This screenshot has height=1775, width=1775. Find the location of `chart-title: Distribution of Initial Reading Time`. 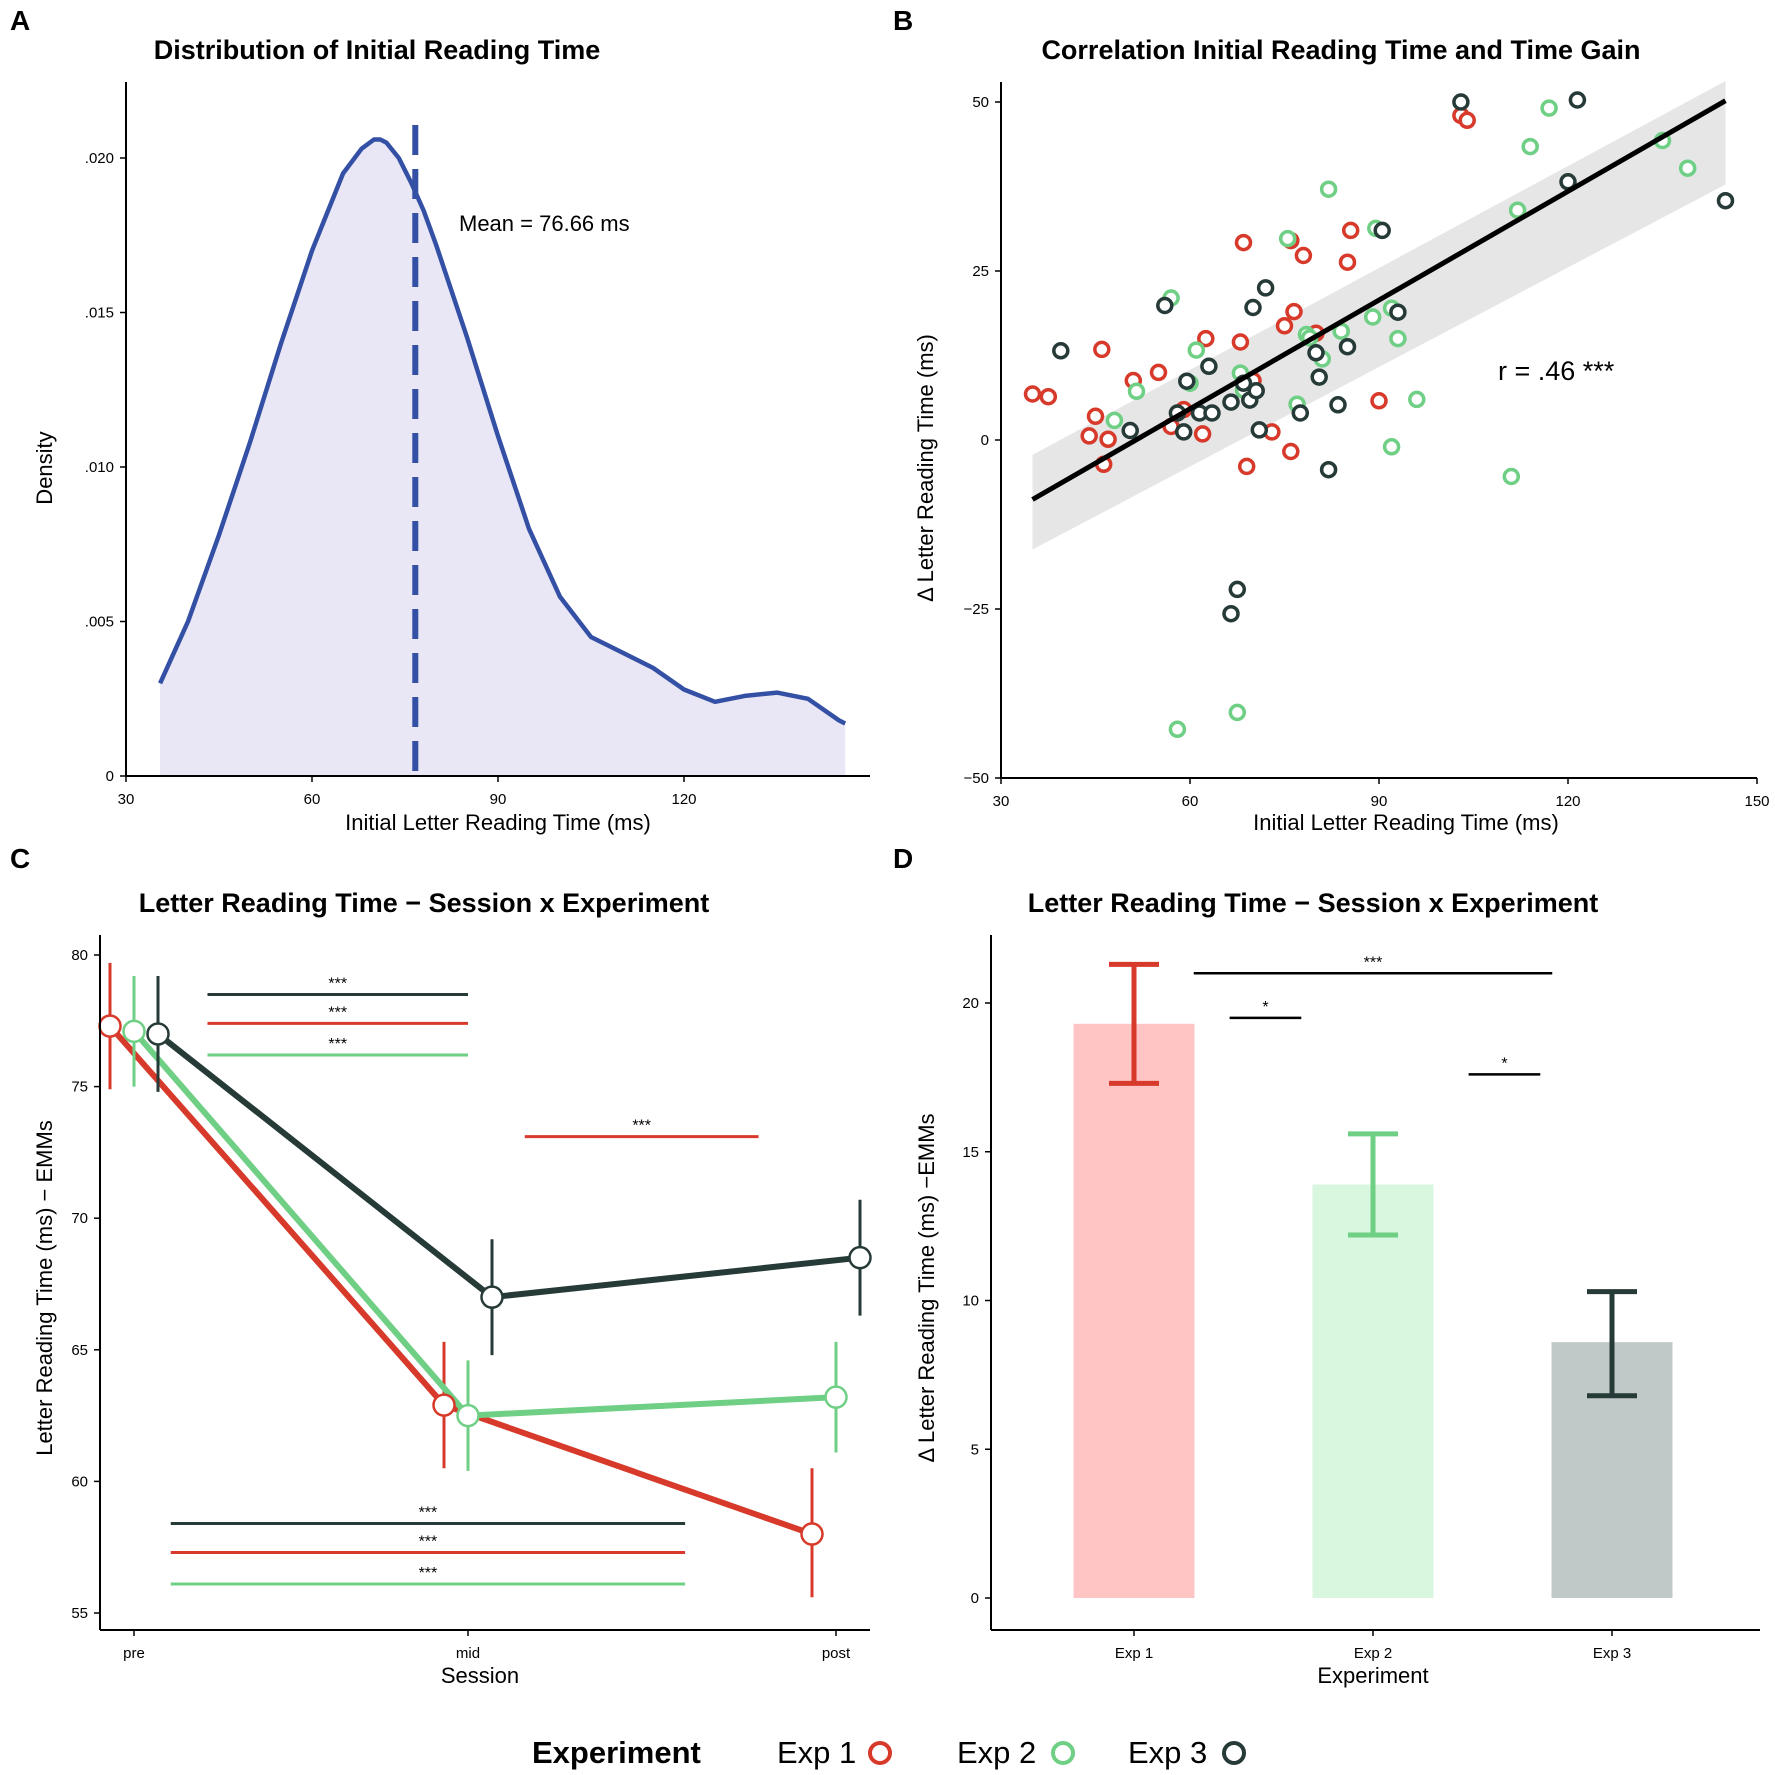

chart-title: Distribution of Initial Reading Time is located at coordinates (377, 50).